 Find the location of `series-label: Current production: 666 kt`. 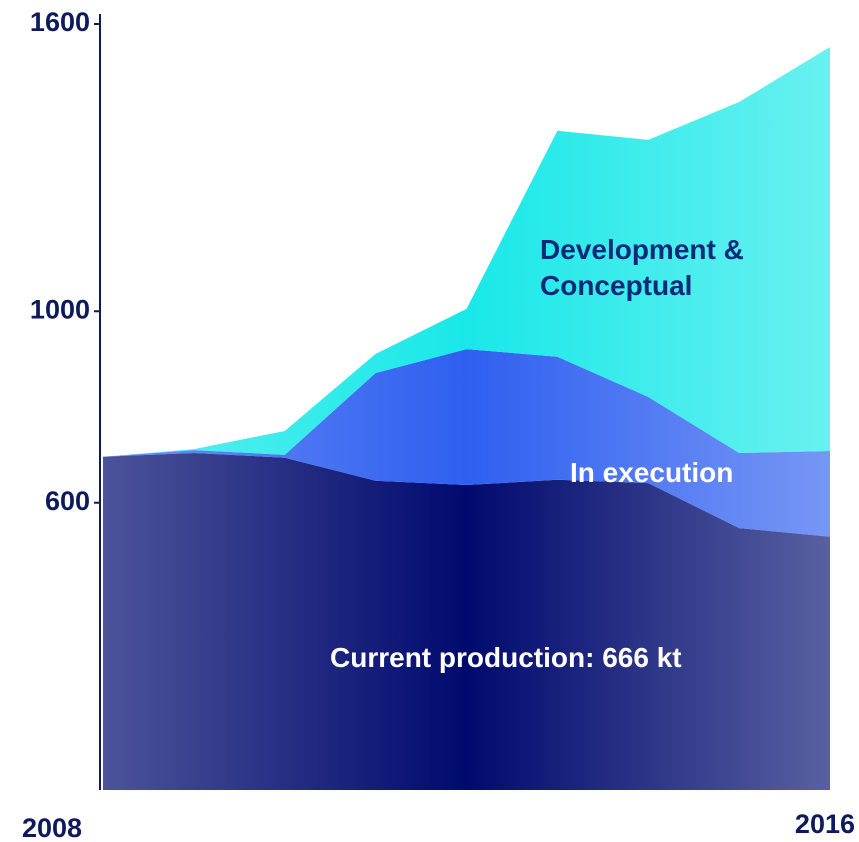

series-label: Current production: 666 kt is located at coordinates (506, 657).